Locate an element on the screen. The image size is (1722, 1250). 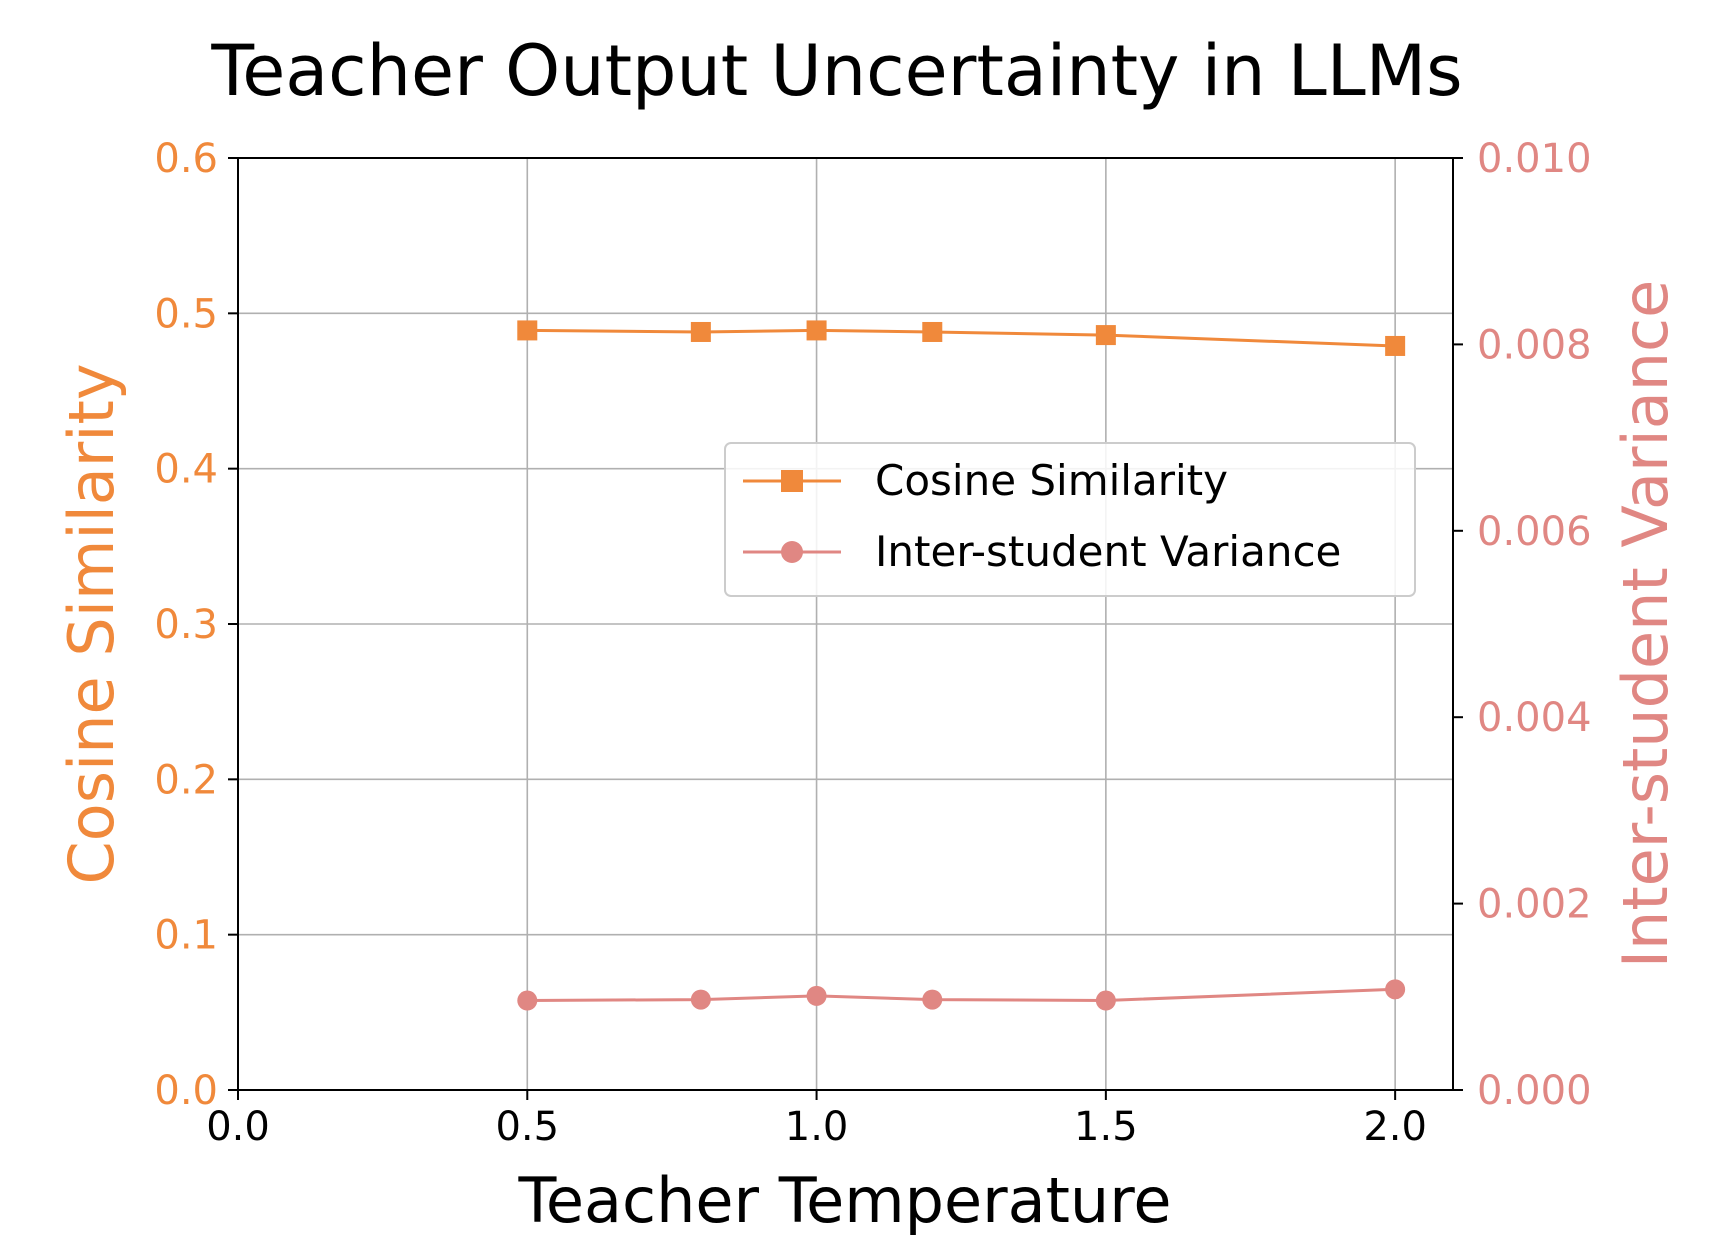
y-tick-label-left: 0.6 is located at coordinates (186, 159).